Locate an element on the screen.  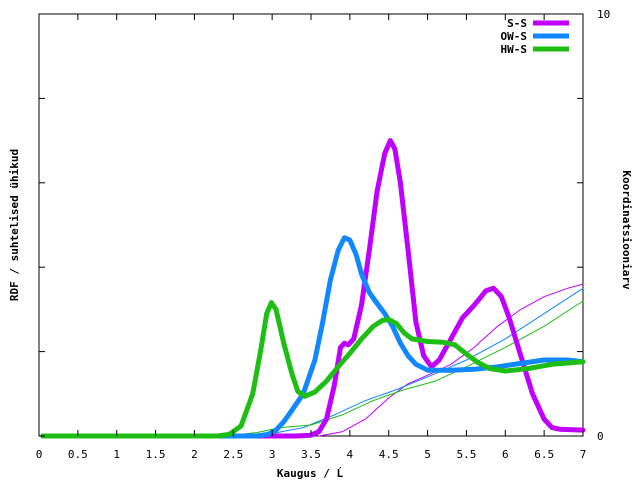
x-tick-label: 1.5 is located at coordinates (156, 454).